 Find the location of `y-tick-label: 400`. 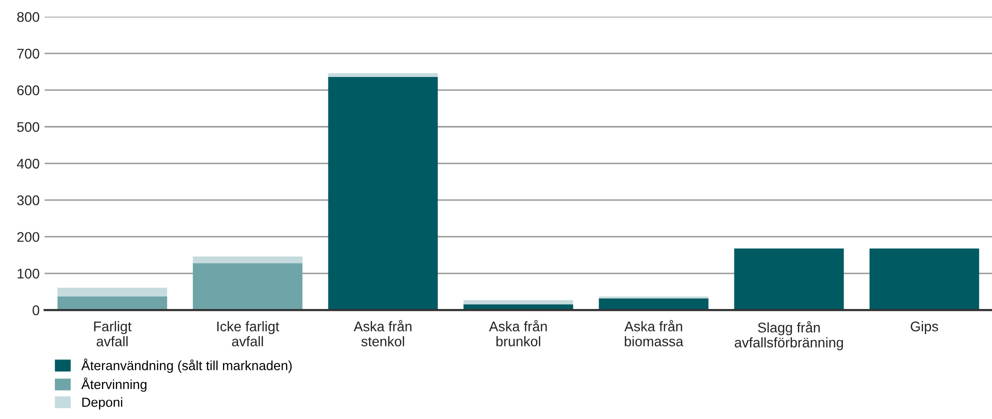

y-tick-label: 400 is located at coordinates (28, 163).